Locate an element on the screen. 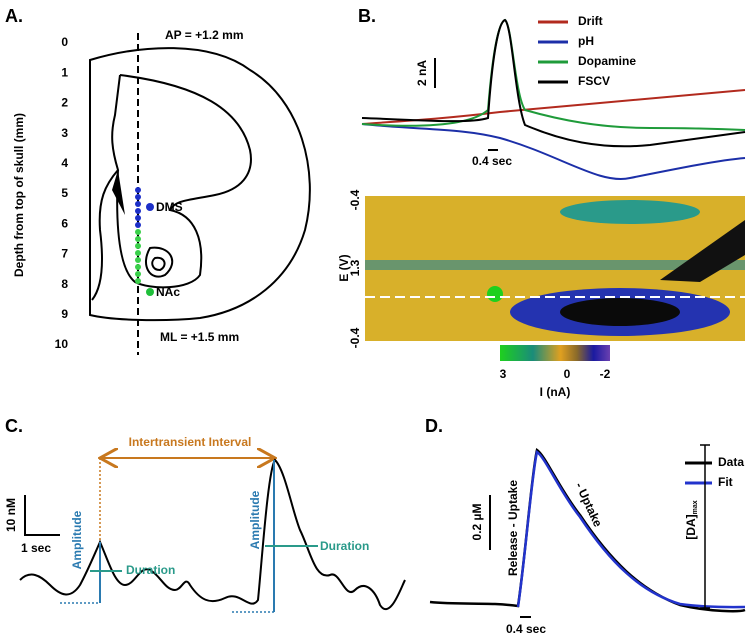 The width and height of the screenshot is (750, 637). legend: Data Fit is located at coordinates (714, 472).